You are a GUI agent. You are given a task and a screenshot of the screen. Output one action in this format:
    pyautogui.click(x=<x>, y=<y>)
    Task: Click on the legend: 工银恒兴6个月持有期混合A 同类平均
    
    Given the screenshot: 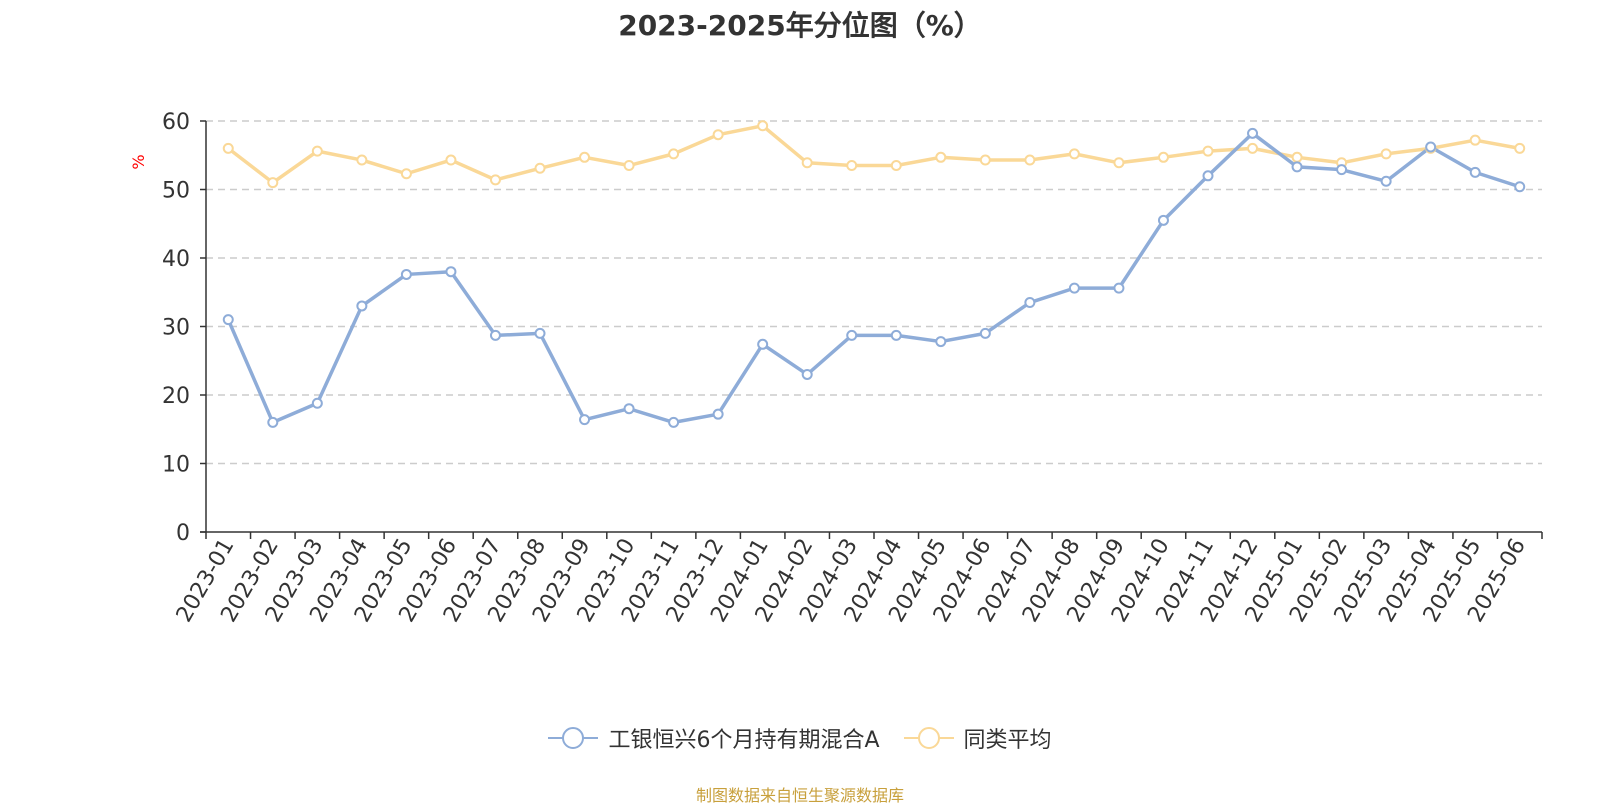 What is the action you would take?
    pyautogui.click(x=800, y=738)
    